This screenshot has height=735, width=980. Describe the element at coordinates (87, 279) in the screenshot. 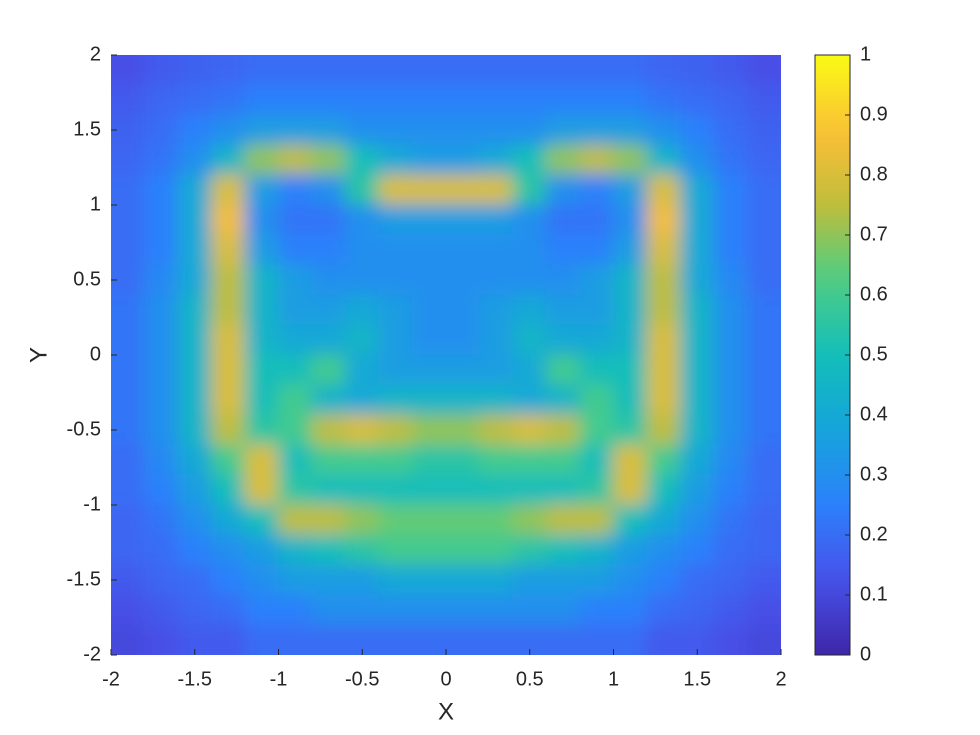

I see `y-tick-label: 0.5` at that location.